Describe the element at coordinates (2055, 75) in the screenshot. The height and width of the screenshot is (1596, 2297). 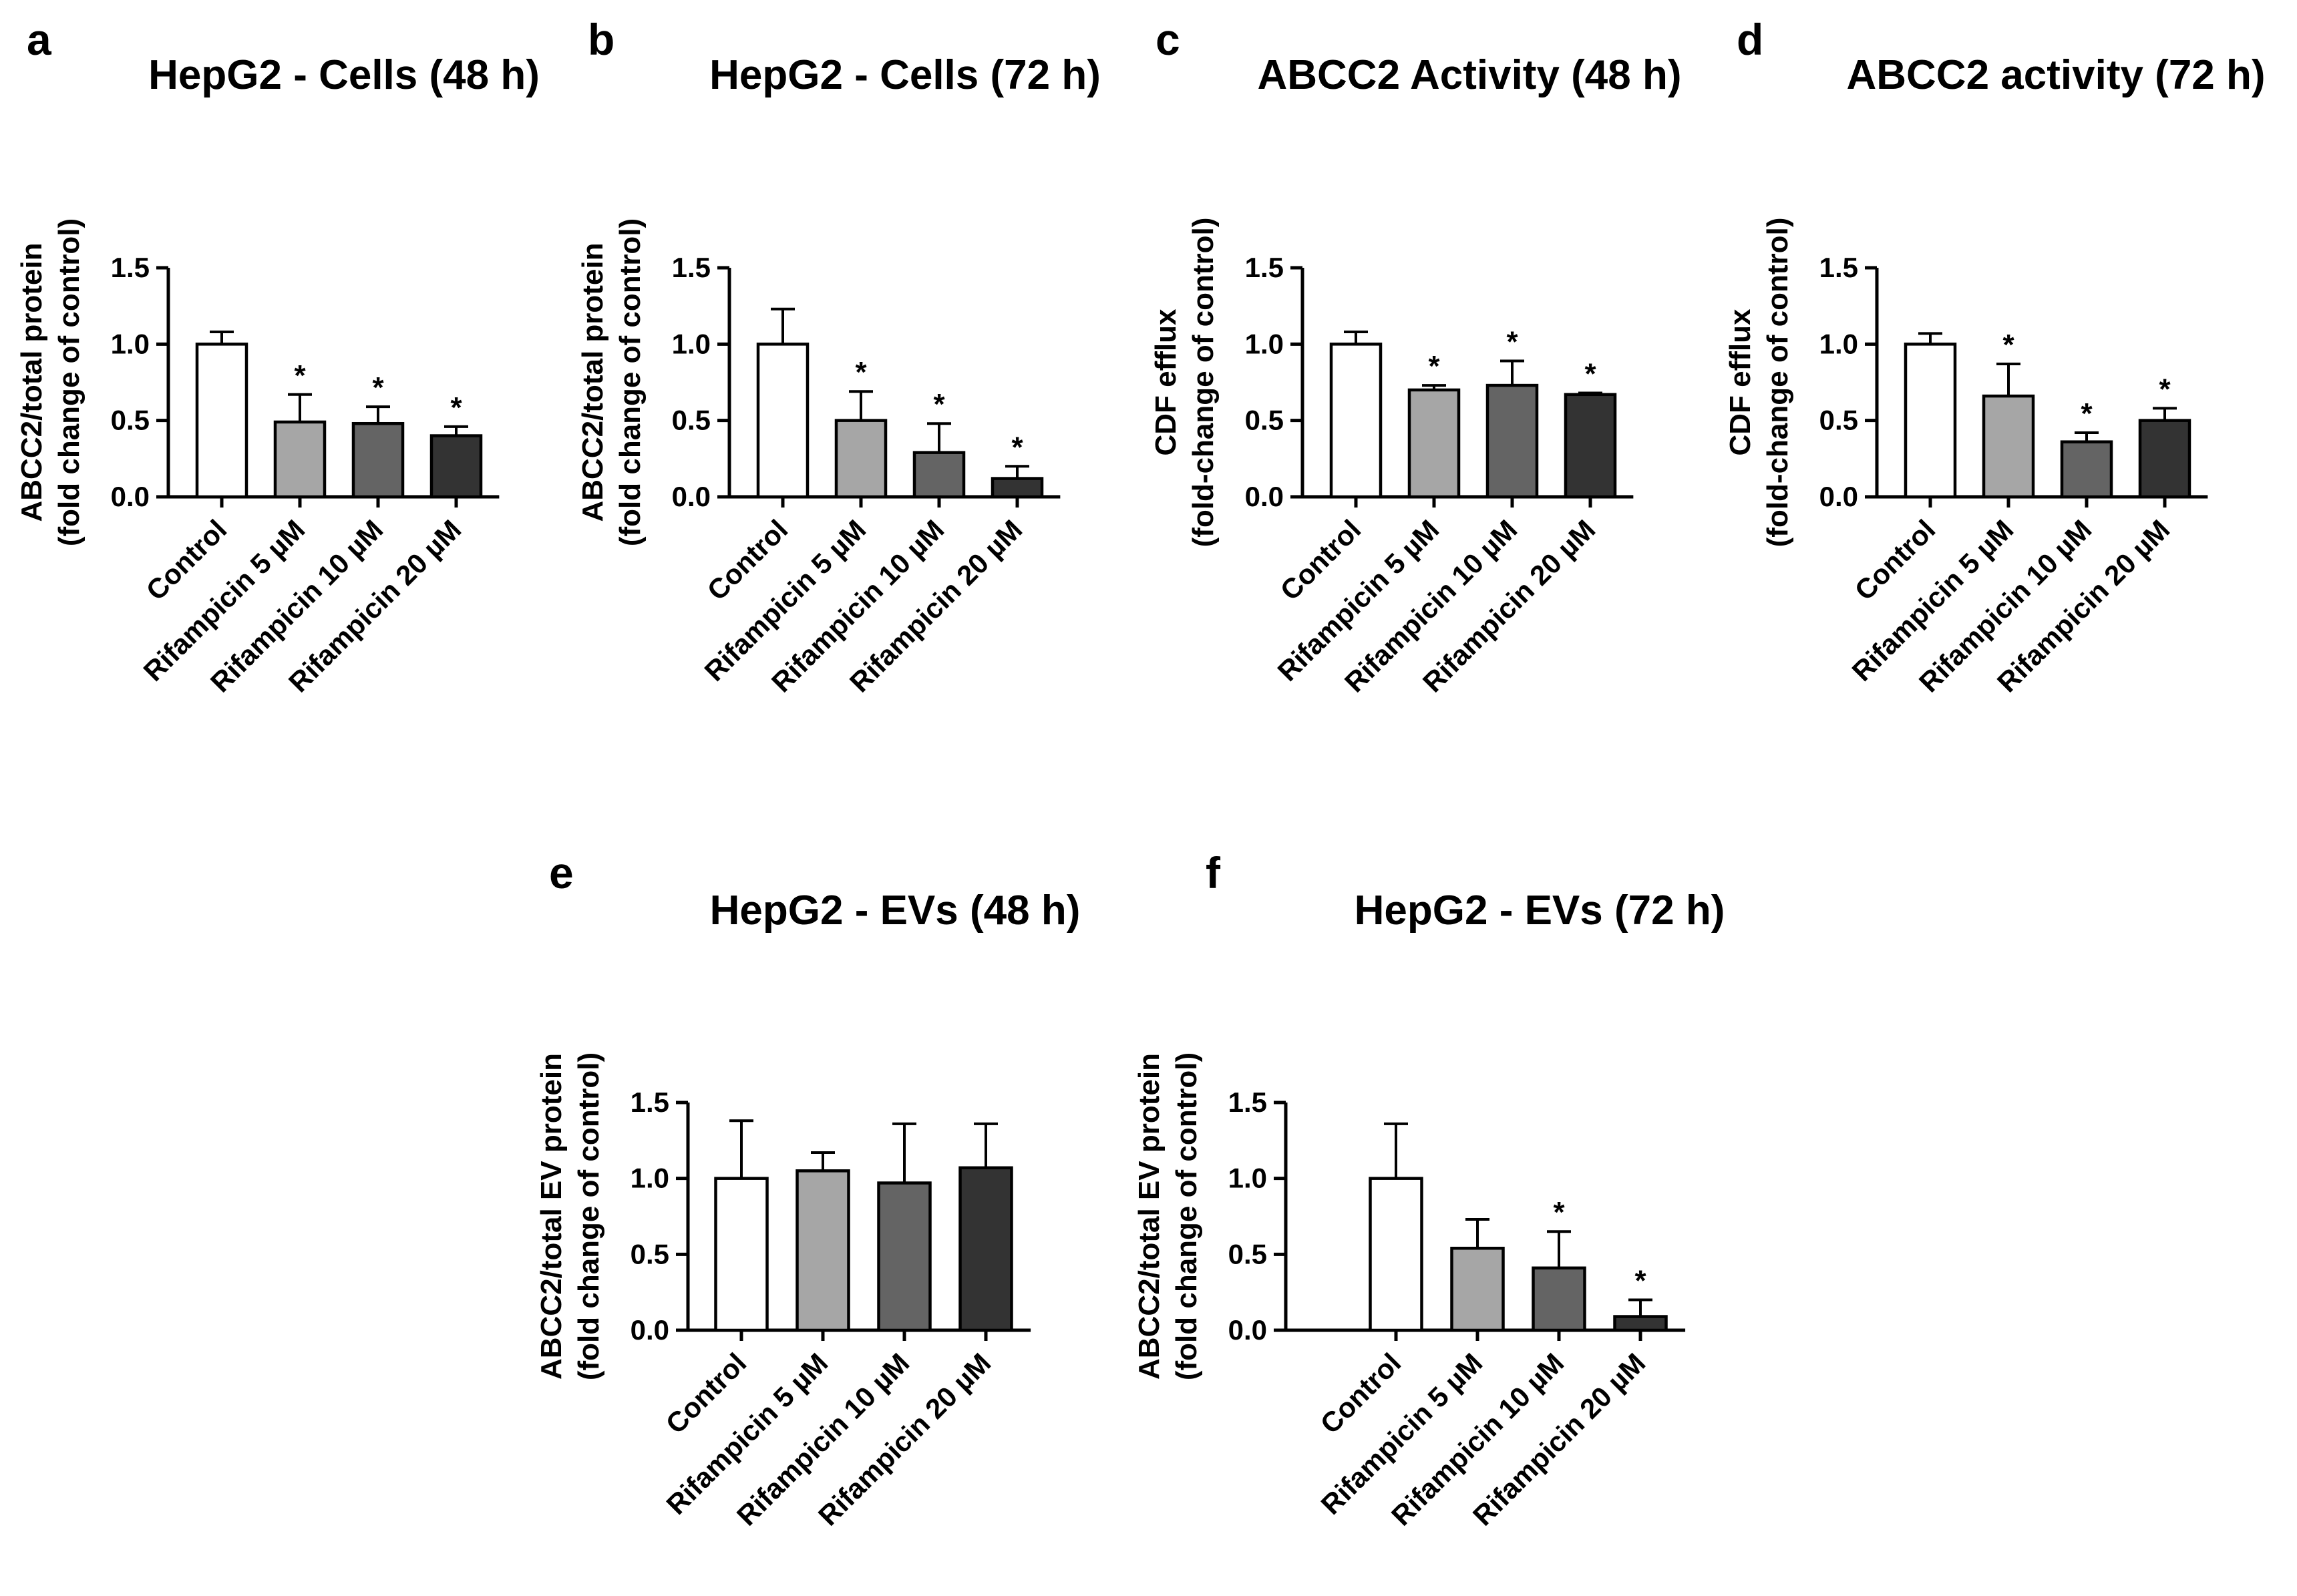
I see `chart-title: ABCC2 activity (72 h)` at that location.